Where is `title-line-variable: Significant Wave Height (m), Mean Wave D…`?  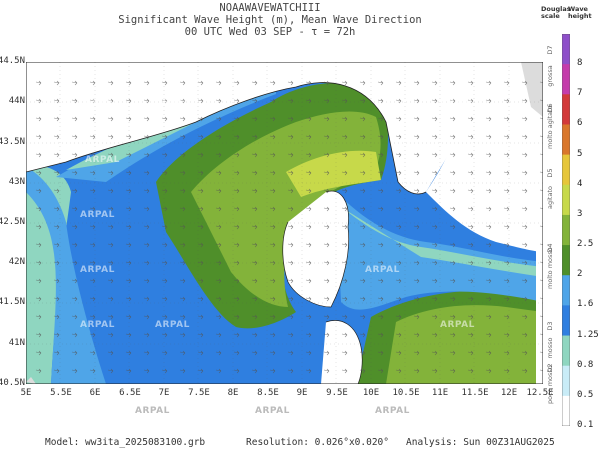
title-line-variable: Significant Wave Height (m), Mean Wave D… is located at coordinates (270, 20).